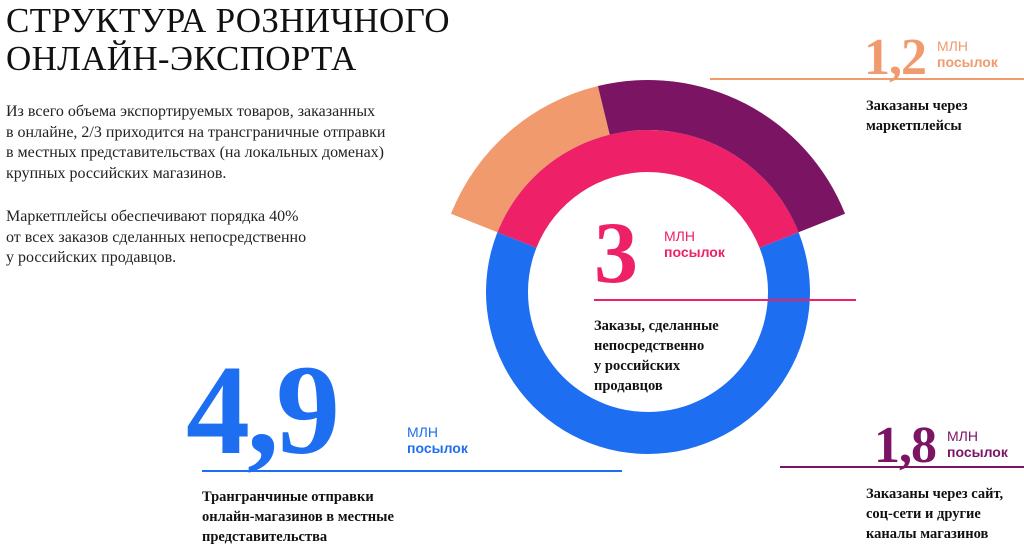 The width and height of the screenshot is (1024, 547). I want to click on unit-million-marketplaces: МЛН, so click(952, 46).